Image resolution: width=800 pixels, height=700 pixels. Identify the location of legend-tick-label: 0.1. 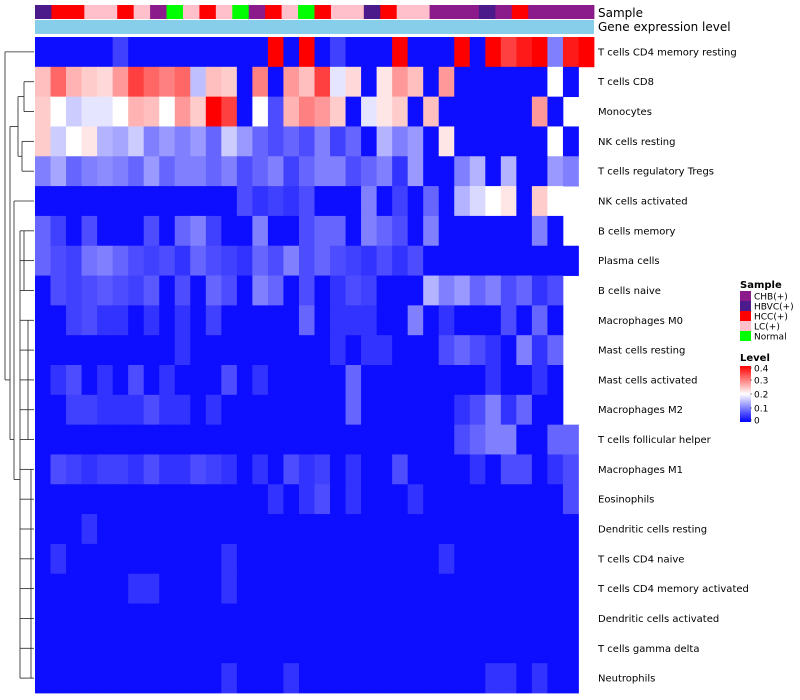
(761, 410).